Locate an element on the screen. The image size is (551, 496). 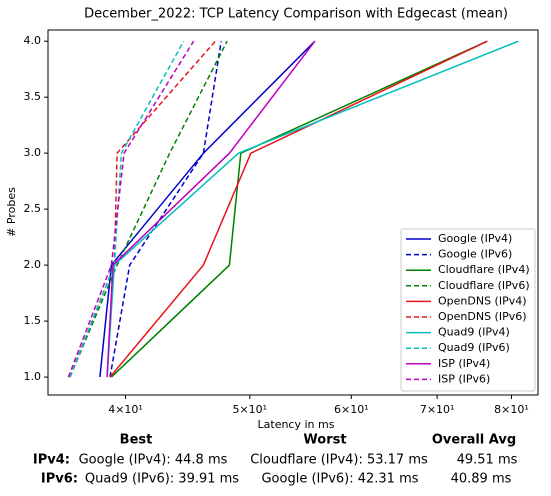
y-tick-label: 4.0 is located at coordinates (33, 40).